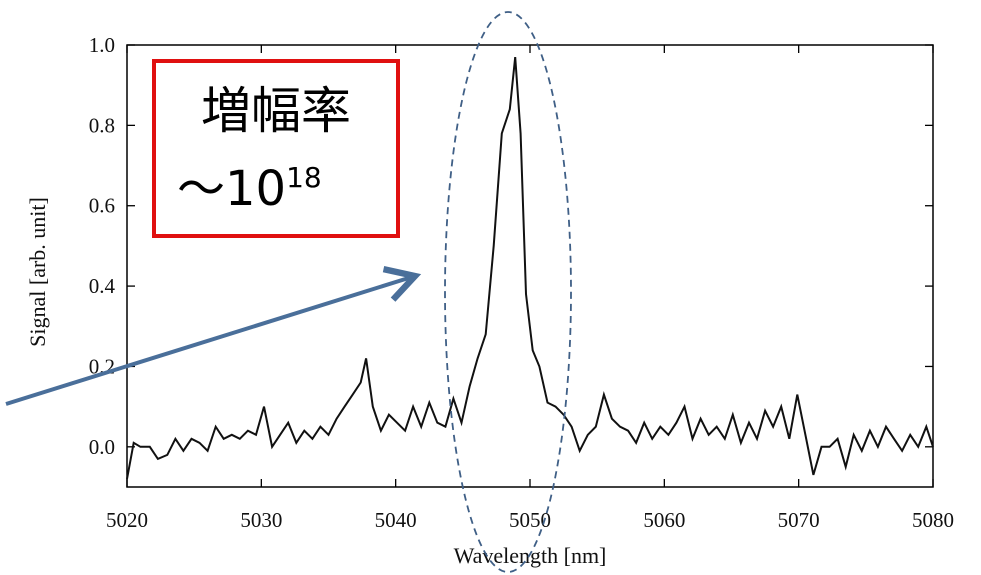  What do you see at coordinates (102, 206) in the screenshot?
I see `y-tick-label: 0.6` at bounding box center [102, 206].